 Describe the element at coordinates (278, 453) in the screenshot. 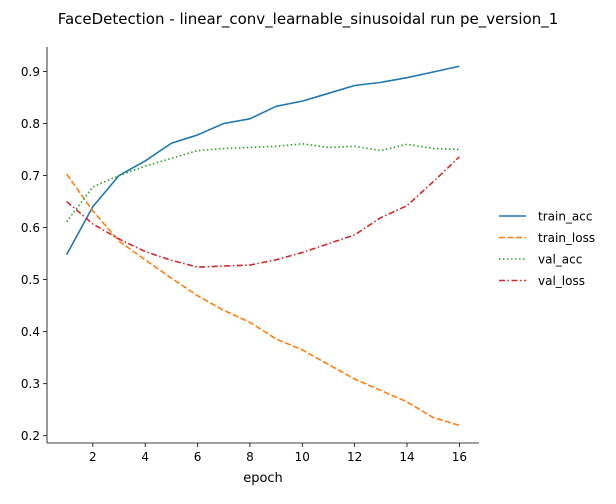

I see `x-axis-ticks: 2 4 6 8 10 12 14 16` at that location.